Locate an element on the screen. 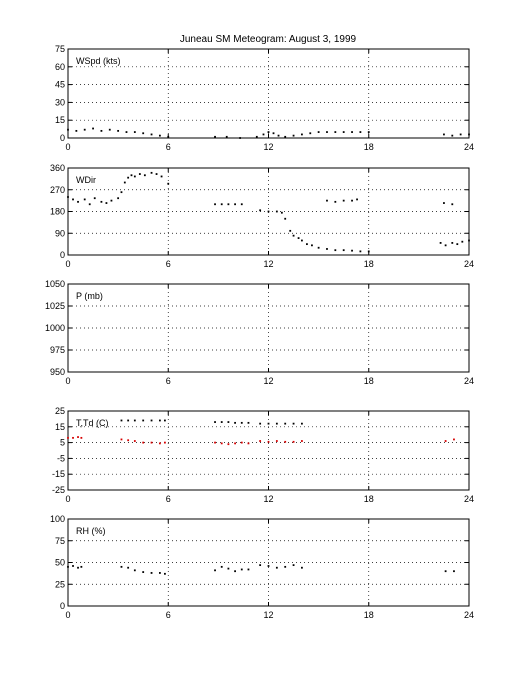 Image resolution: width=520 pixels, height=683 pixels. y-tick-label: 50 is located at coordinates (60, 563).